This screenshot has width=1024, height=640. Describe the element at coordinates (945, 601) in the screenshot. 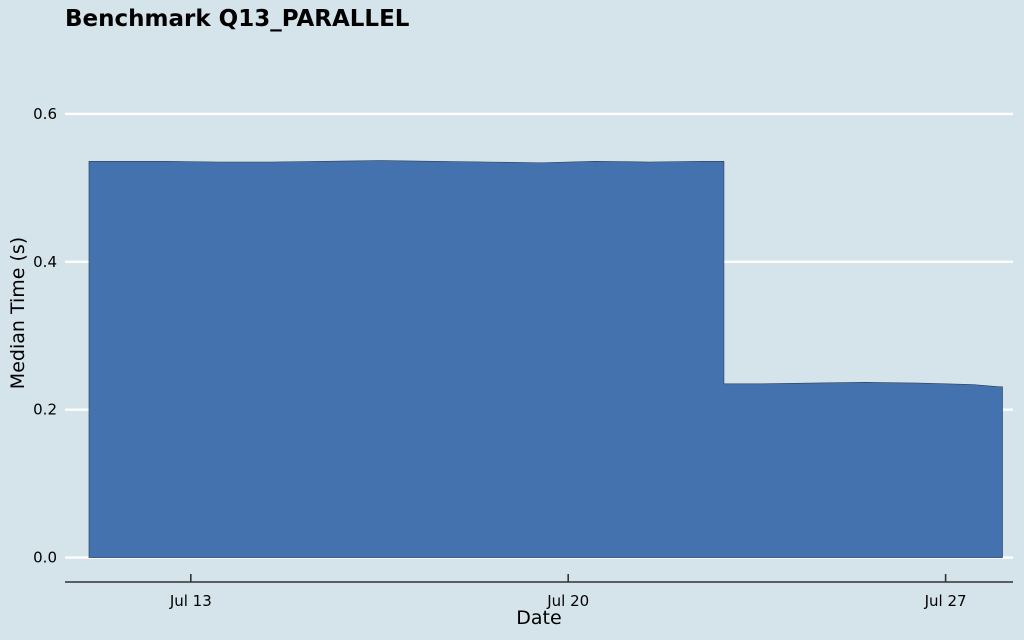

I see `x-tick-label: Jul 27` at that location.